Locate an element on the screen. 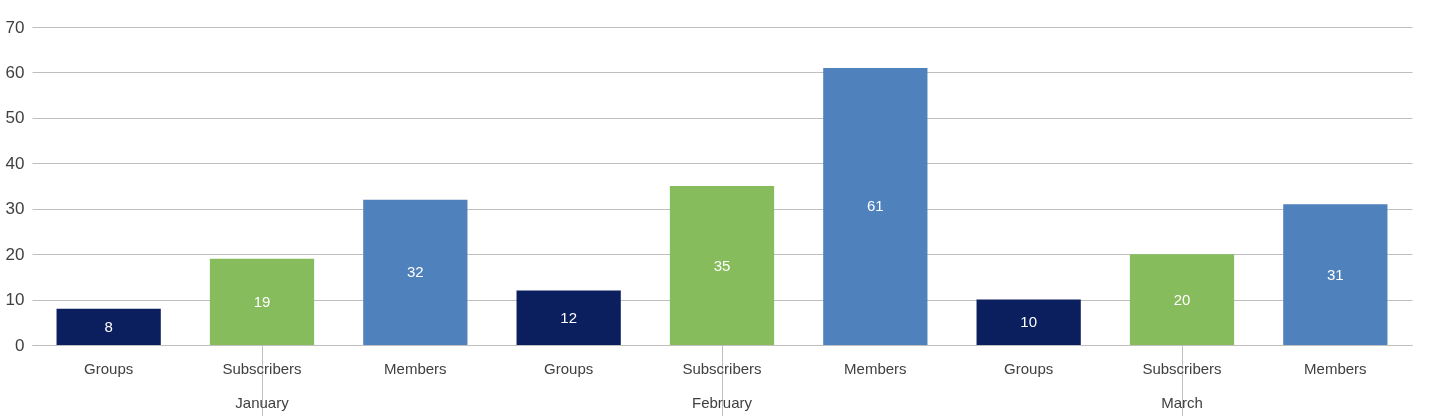 The image size is (1446, 416). x-tick-label: January is located at coordinates (262, 402).